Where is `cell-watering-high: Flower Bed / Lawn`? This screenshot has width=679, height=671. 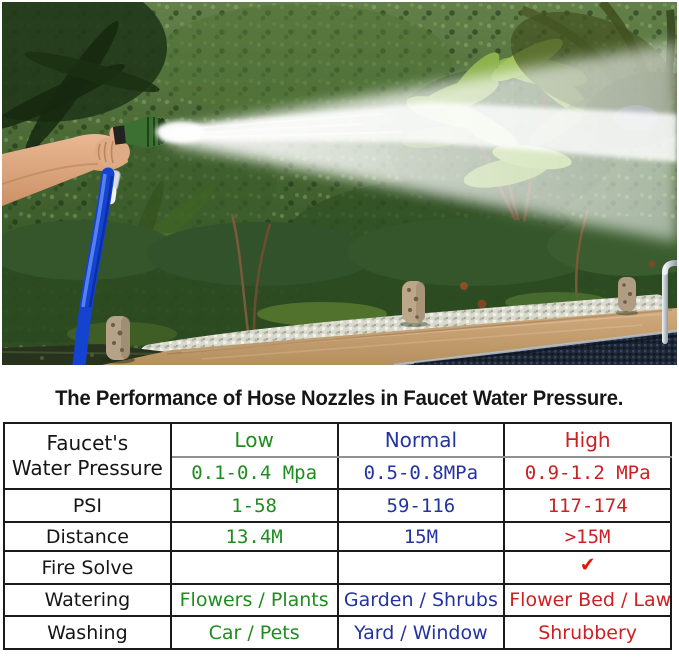
cell-watering-high: Flower Bed / Lawn is located at coordinates (587, 600).